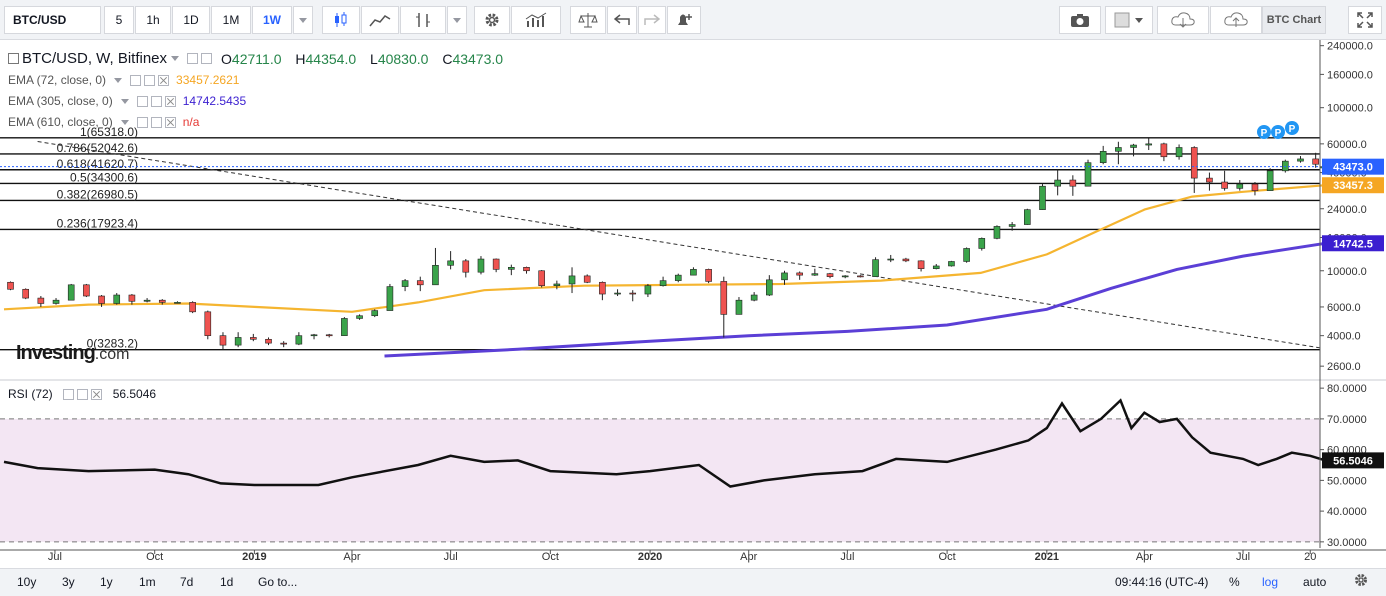  I want to click on interval-label: 1D, so click(191, 20).